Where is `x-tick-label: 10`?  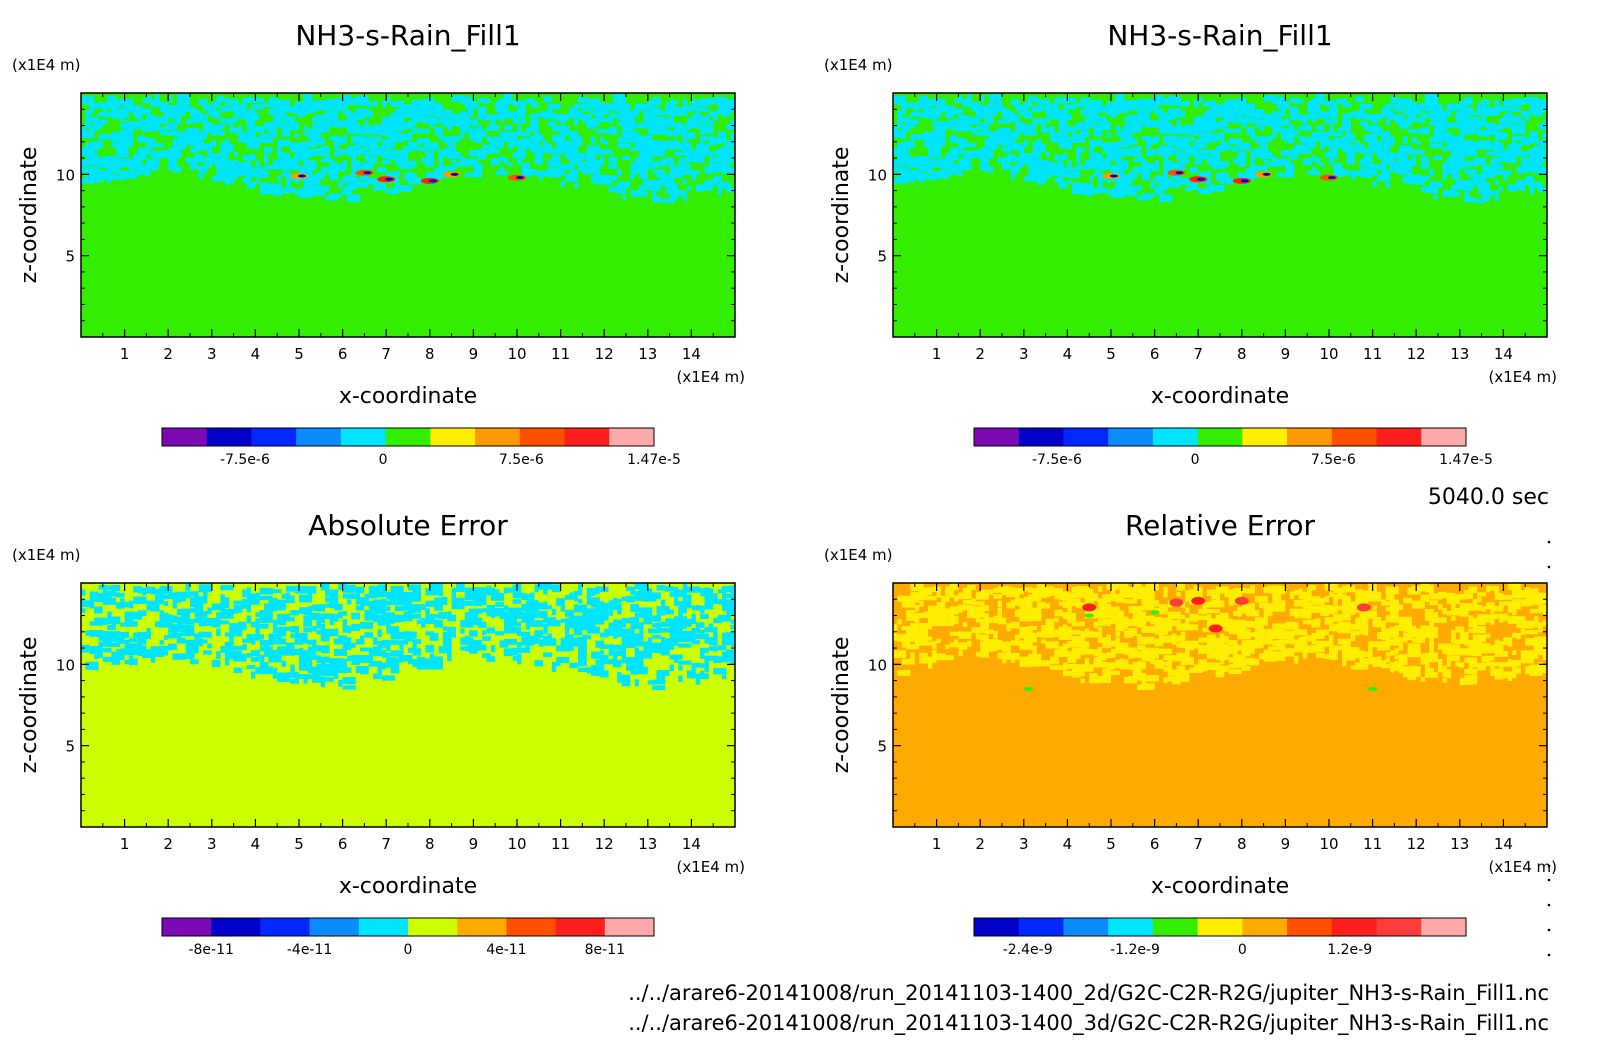
x-tick-label: 10 is located at coordinates (1328, 354).